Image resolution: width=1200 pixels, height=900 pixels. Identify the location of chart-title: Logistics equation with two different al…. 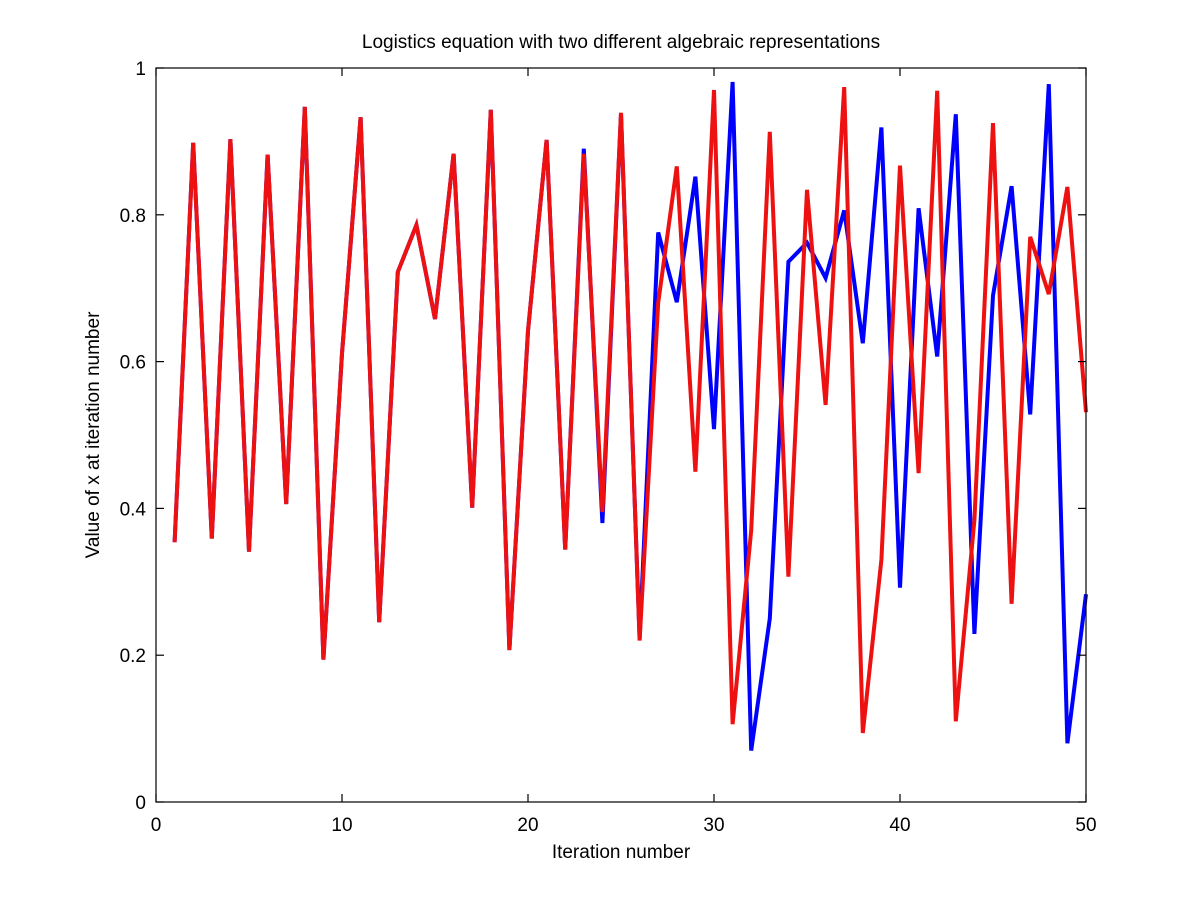
(621, 42).